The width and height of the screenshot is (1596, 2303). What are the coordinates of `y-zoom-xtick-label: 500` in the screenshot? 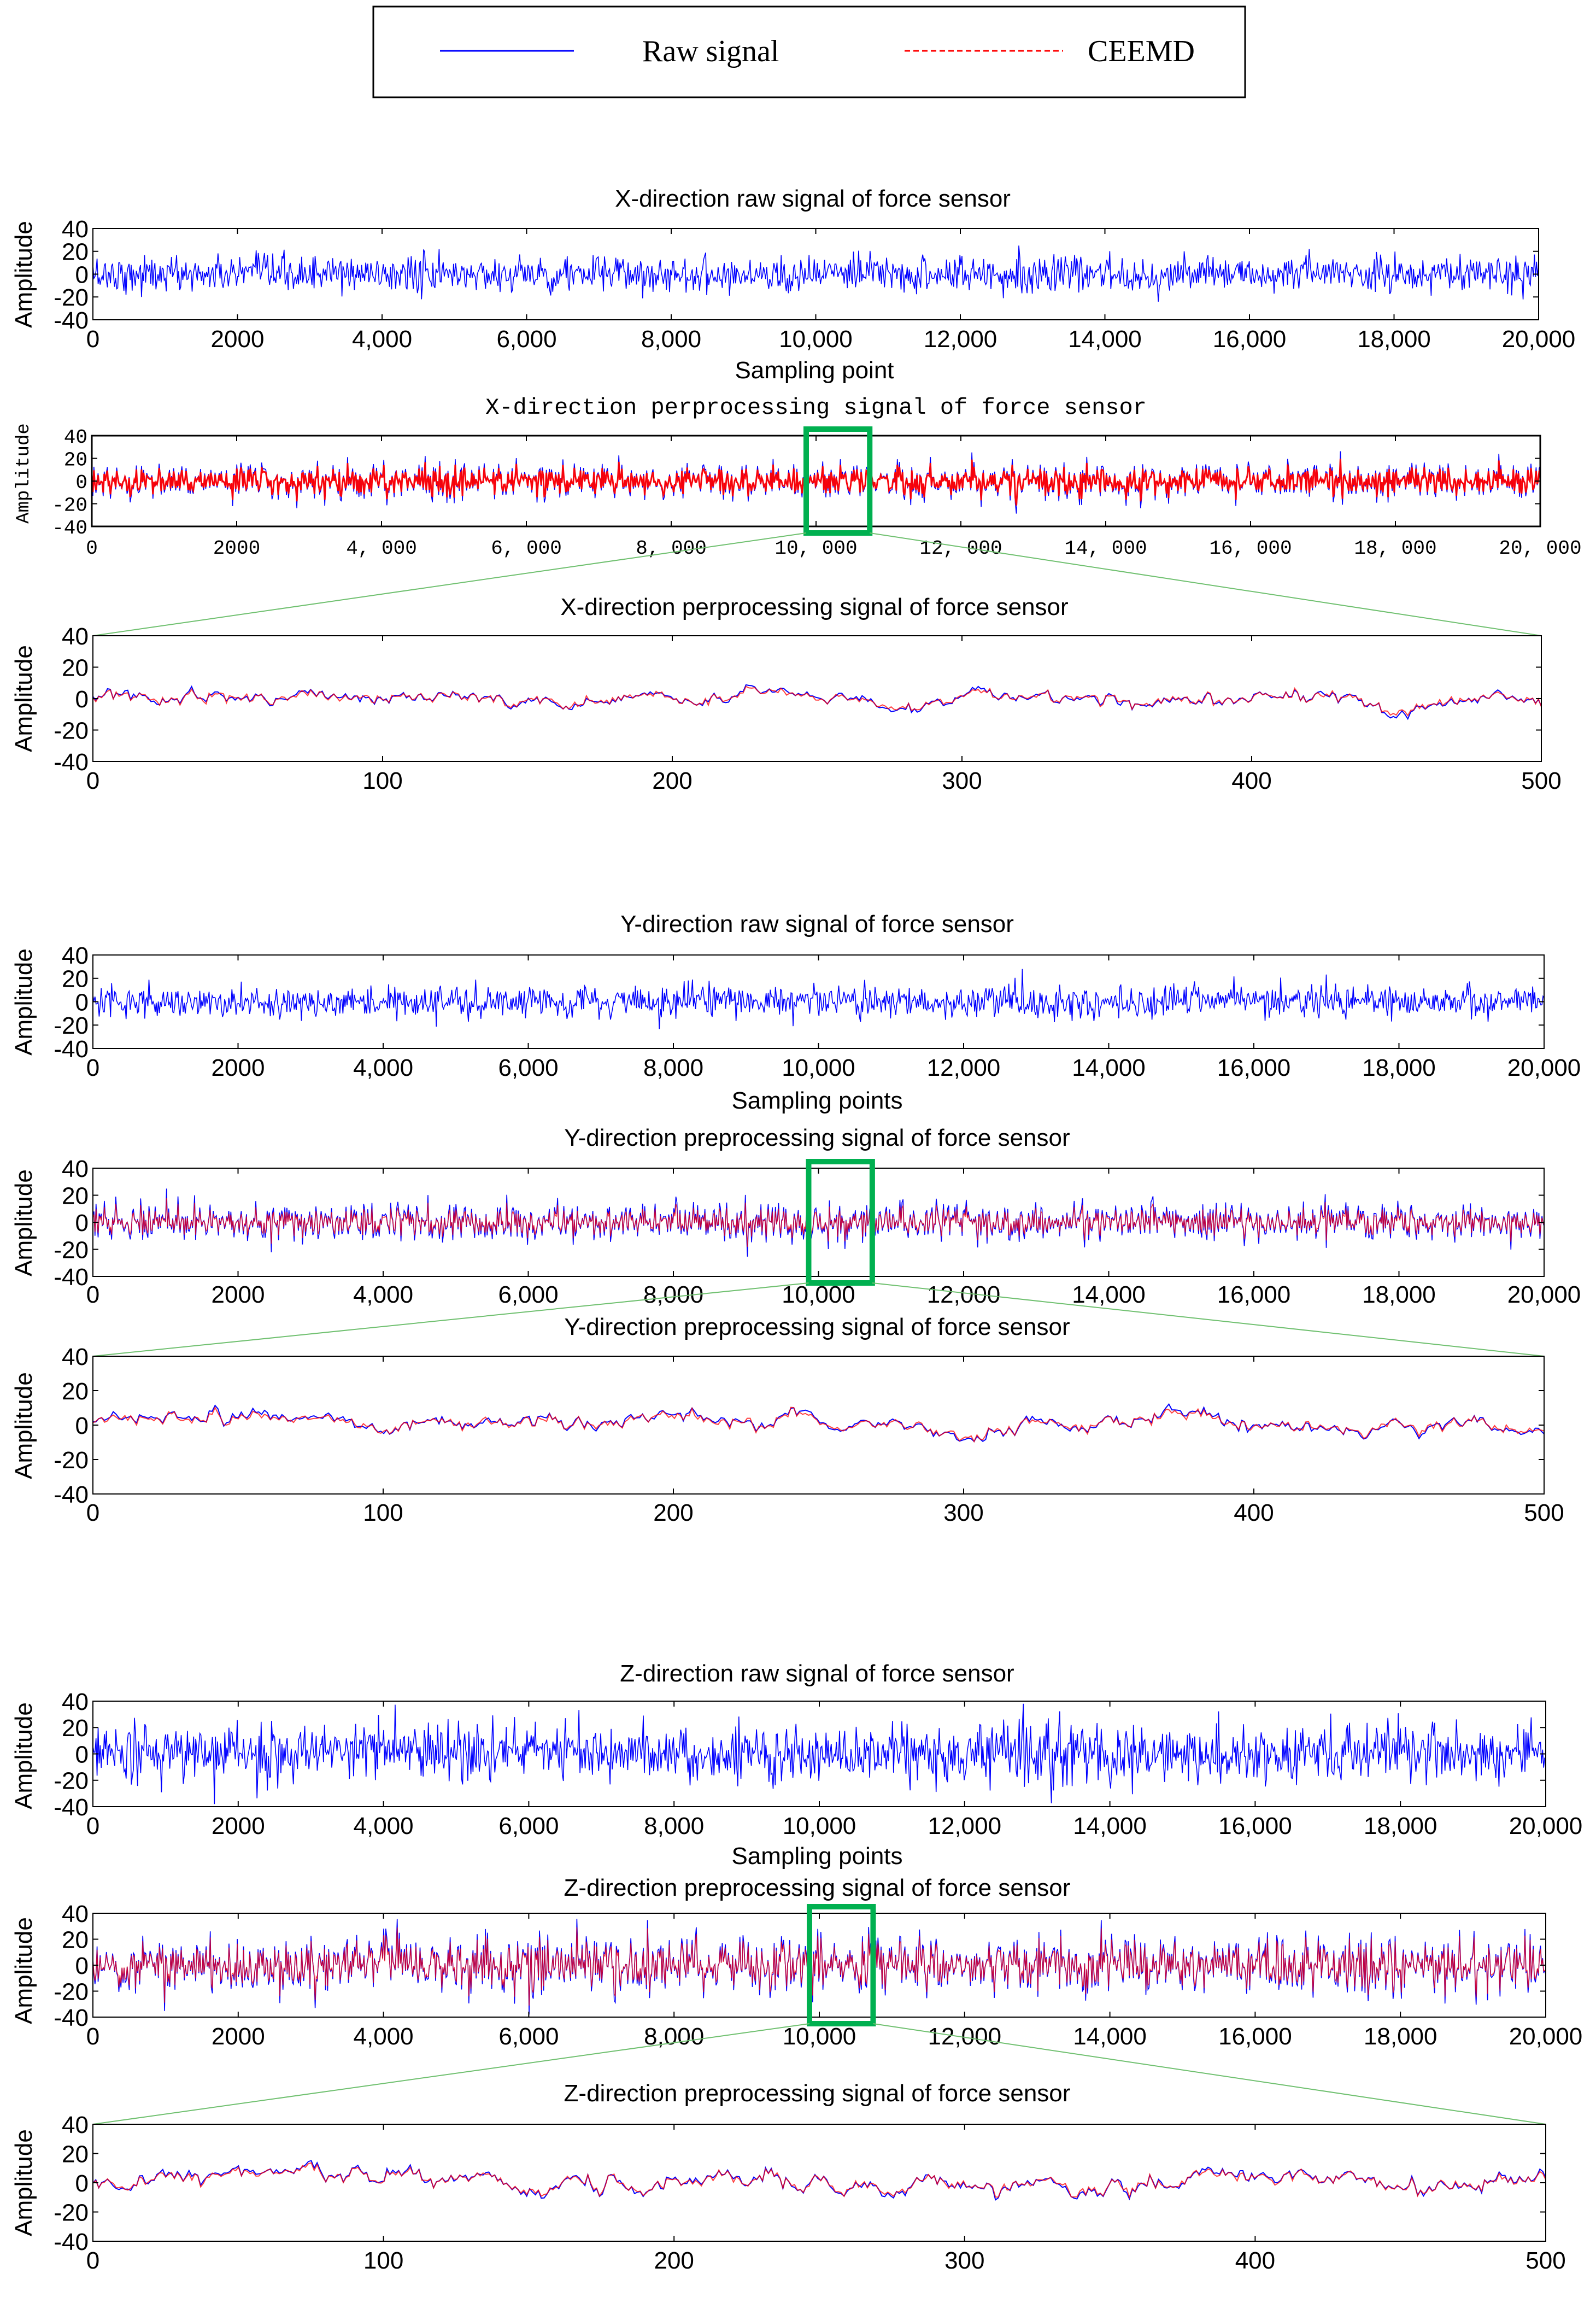 It's located at (1544, 1512).